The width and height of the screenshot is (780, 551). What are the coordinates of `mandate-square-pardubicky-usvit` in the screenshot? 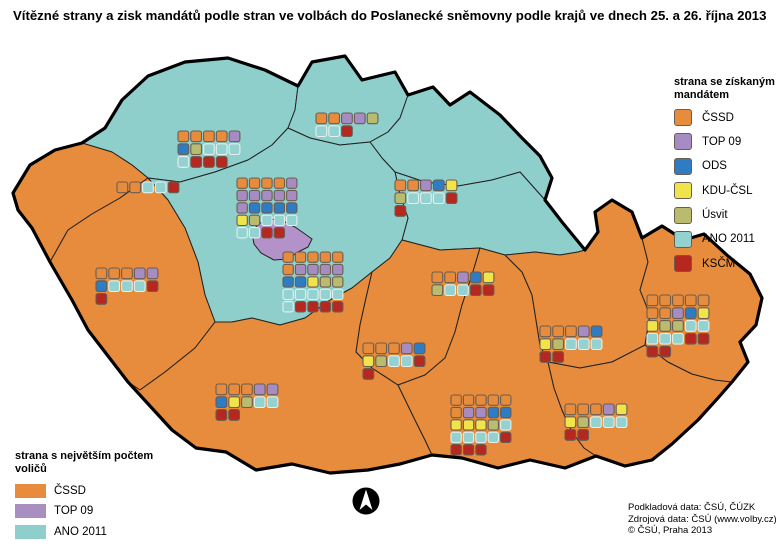 It's located at (437, 290).